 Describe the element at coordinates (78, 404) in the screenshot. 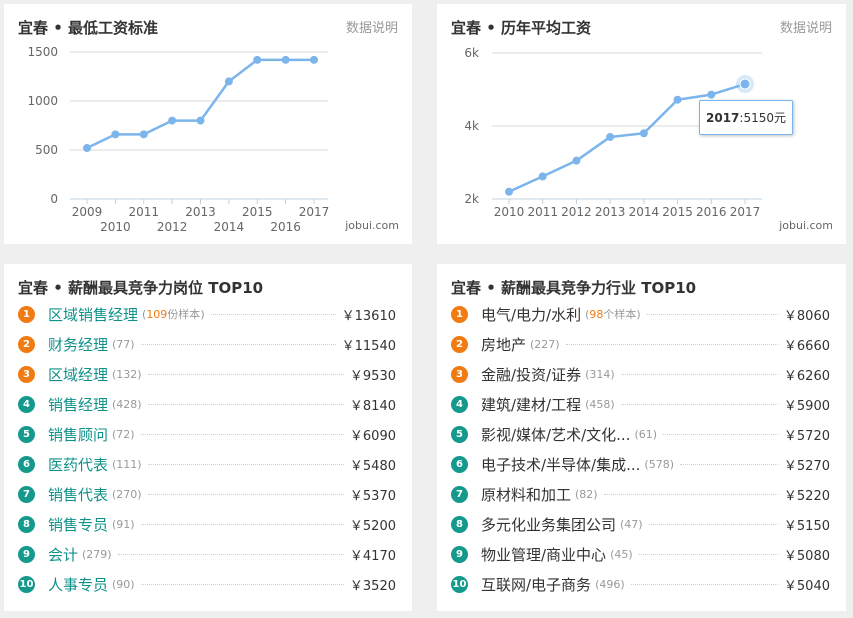

I see `job-name-link: 销售经理` at that location.